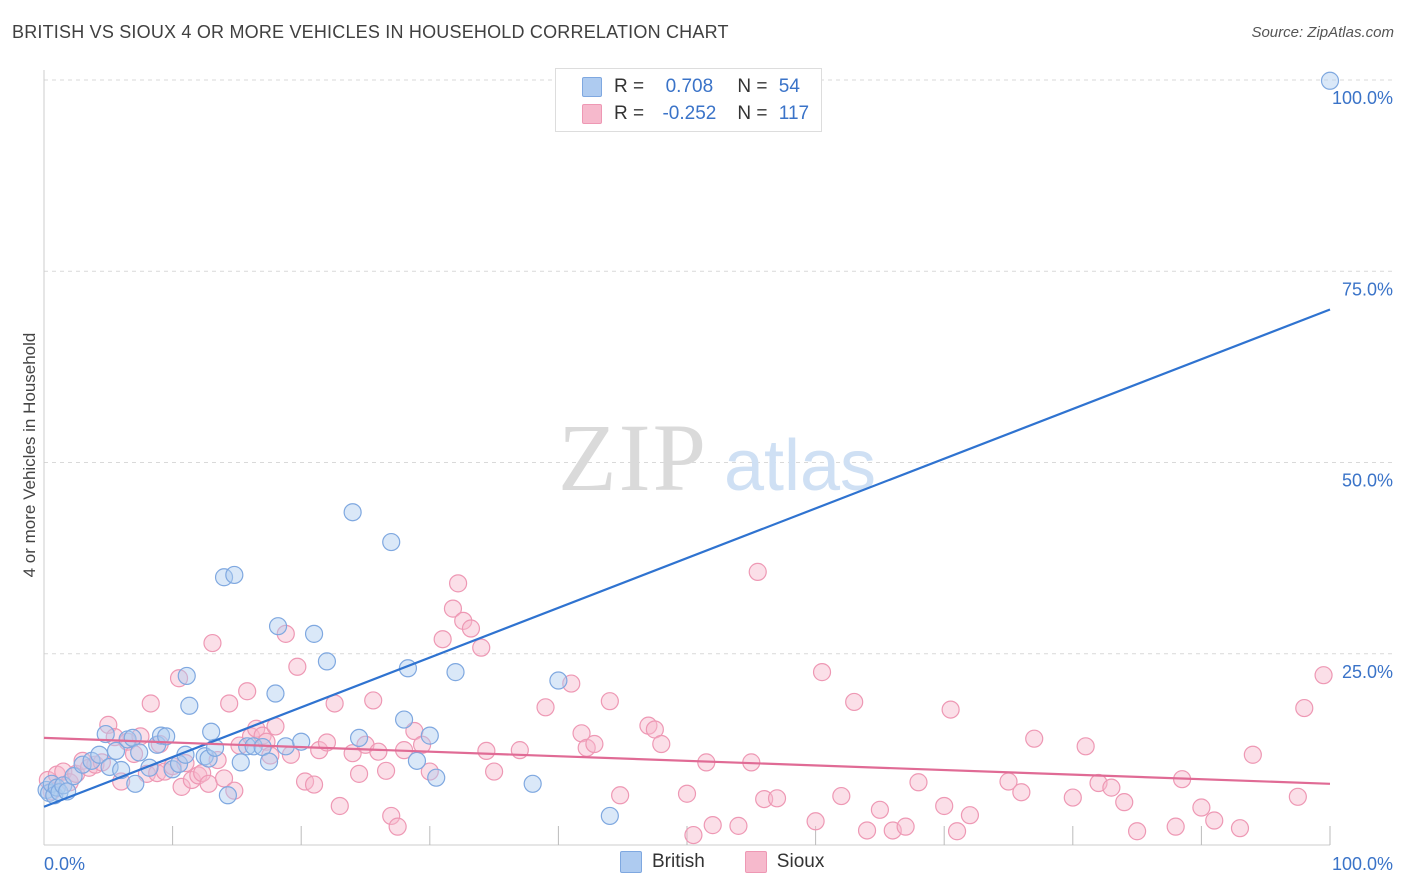  Describe the element at coordinates (687, 760) in the screenshot. I see `sioux-trend-line` at that location.